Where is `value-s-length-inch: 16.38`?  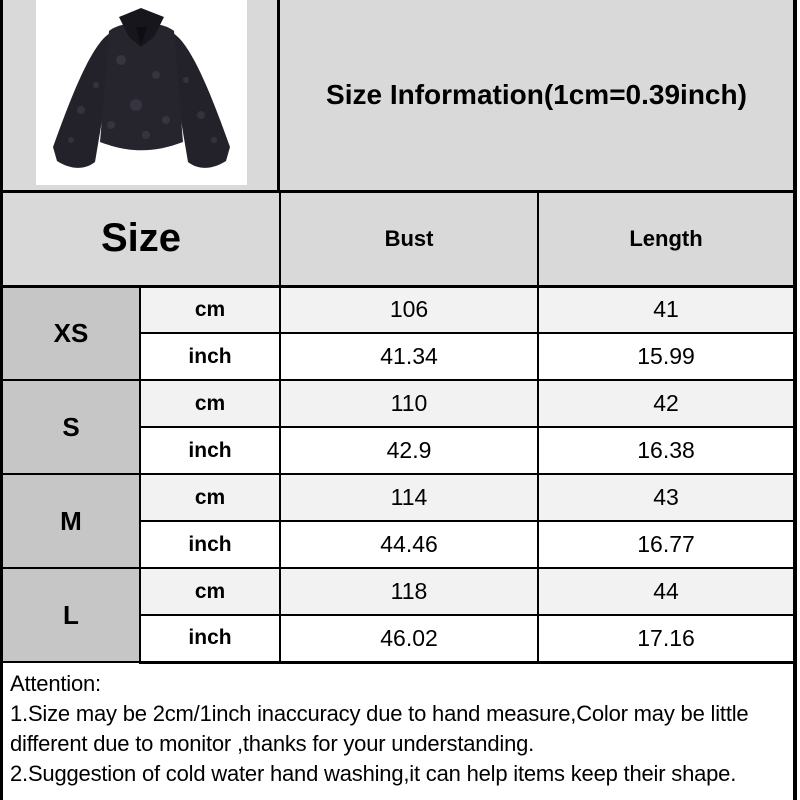
value-s-length-inch: 16.38 is located at coordinates (665, 450).